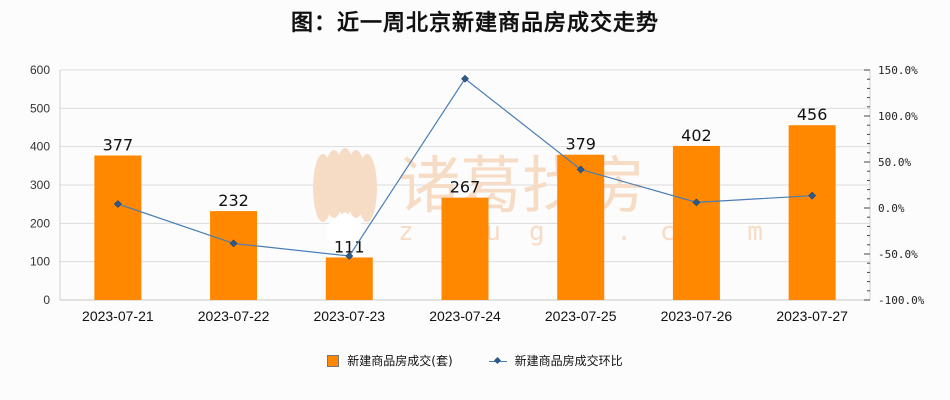  Describe the element at coordinates (497, 361) in the screenshot. I see `line-marker-icon` at that location.